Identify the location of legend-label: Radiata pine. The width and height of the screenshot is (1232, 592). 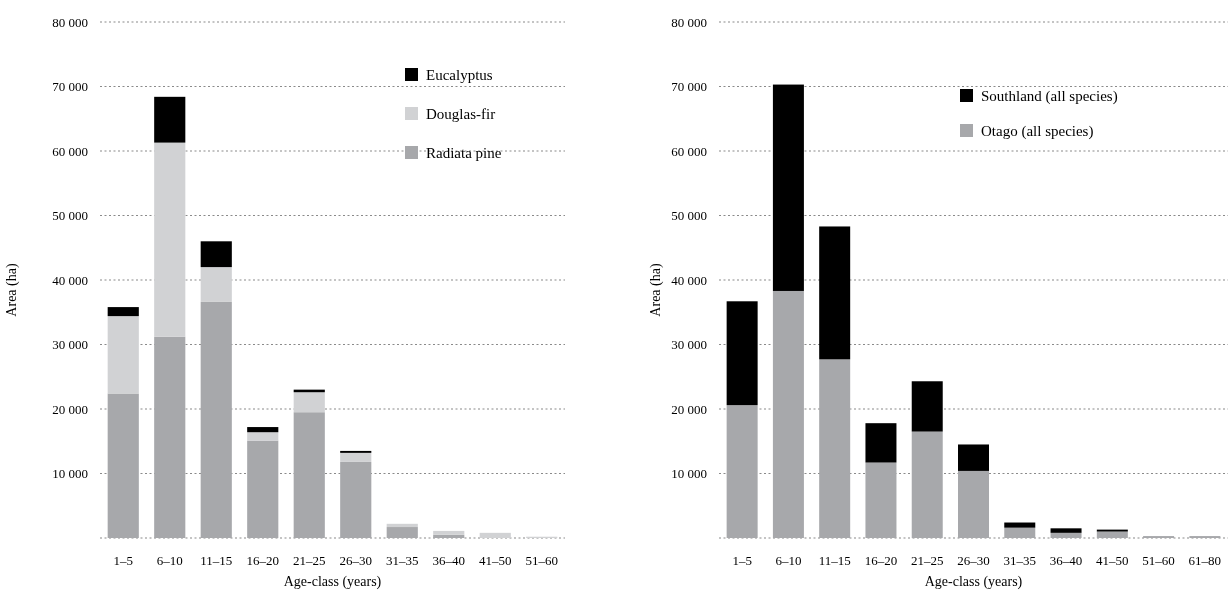
(464, 153).